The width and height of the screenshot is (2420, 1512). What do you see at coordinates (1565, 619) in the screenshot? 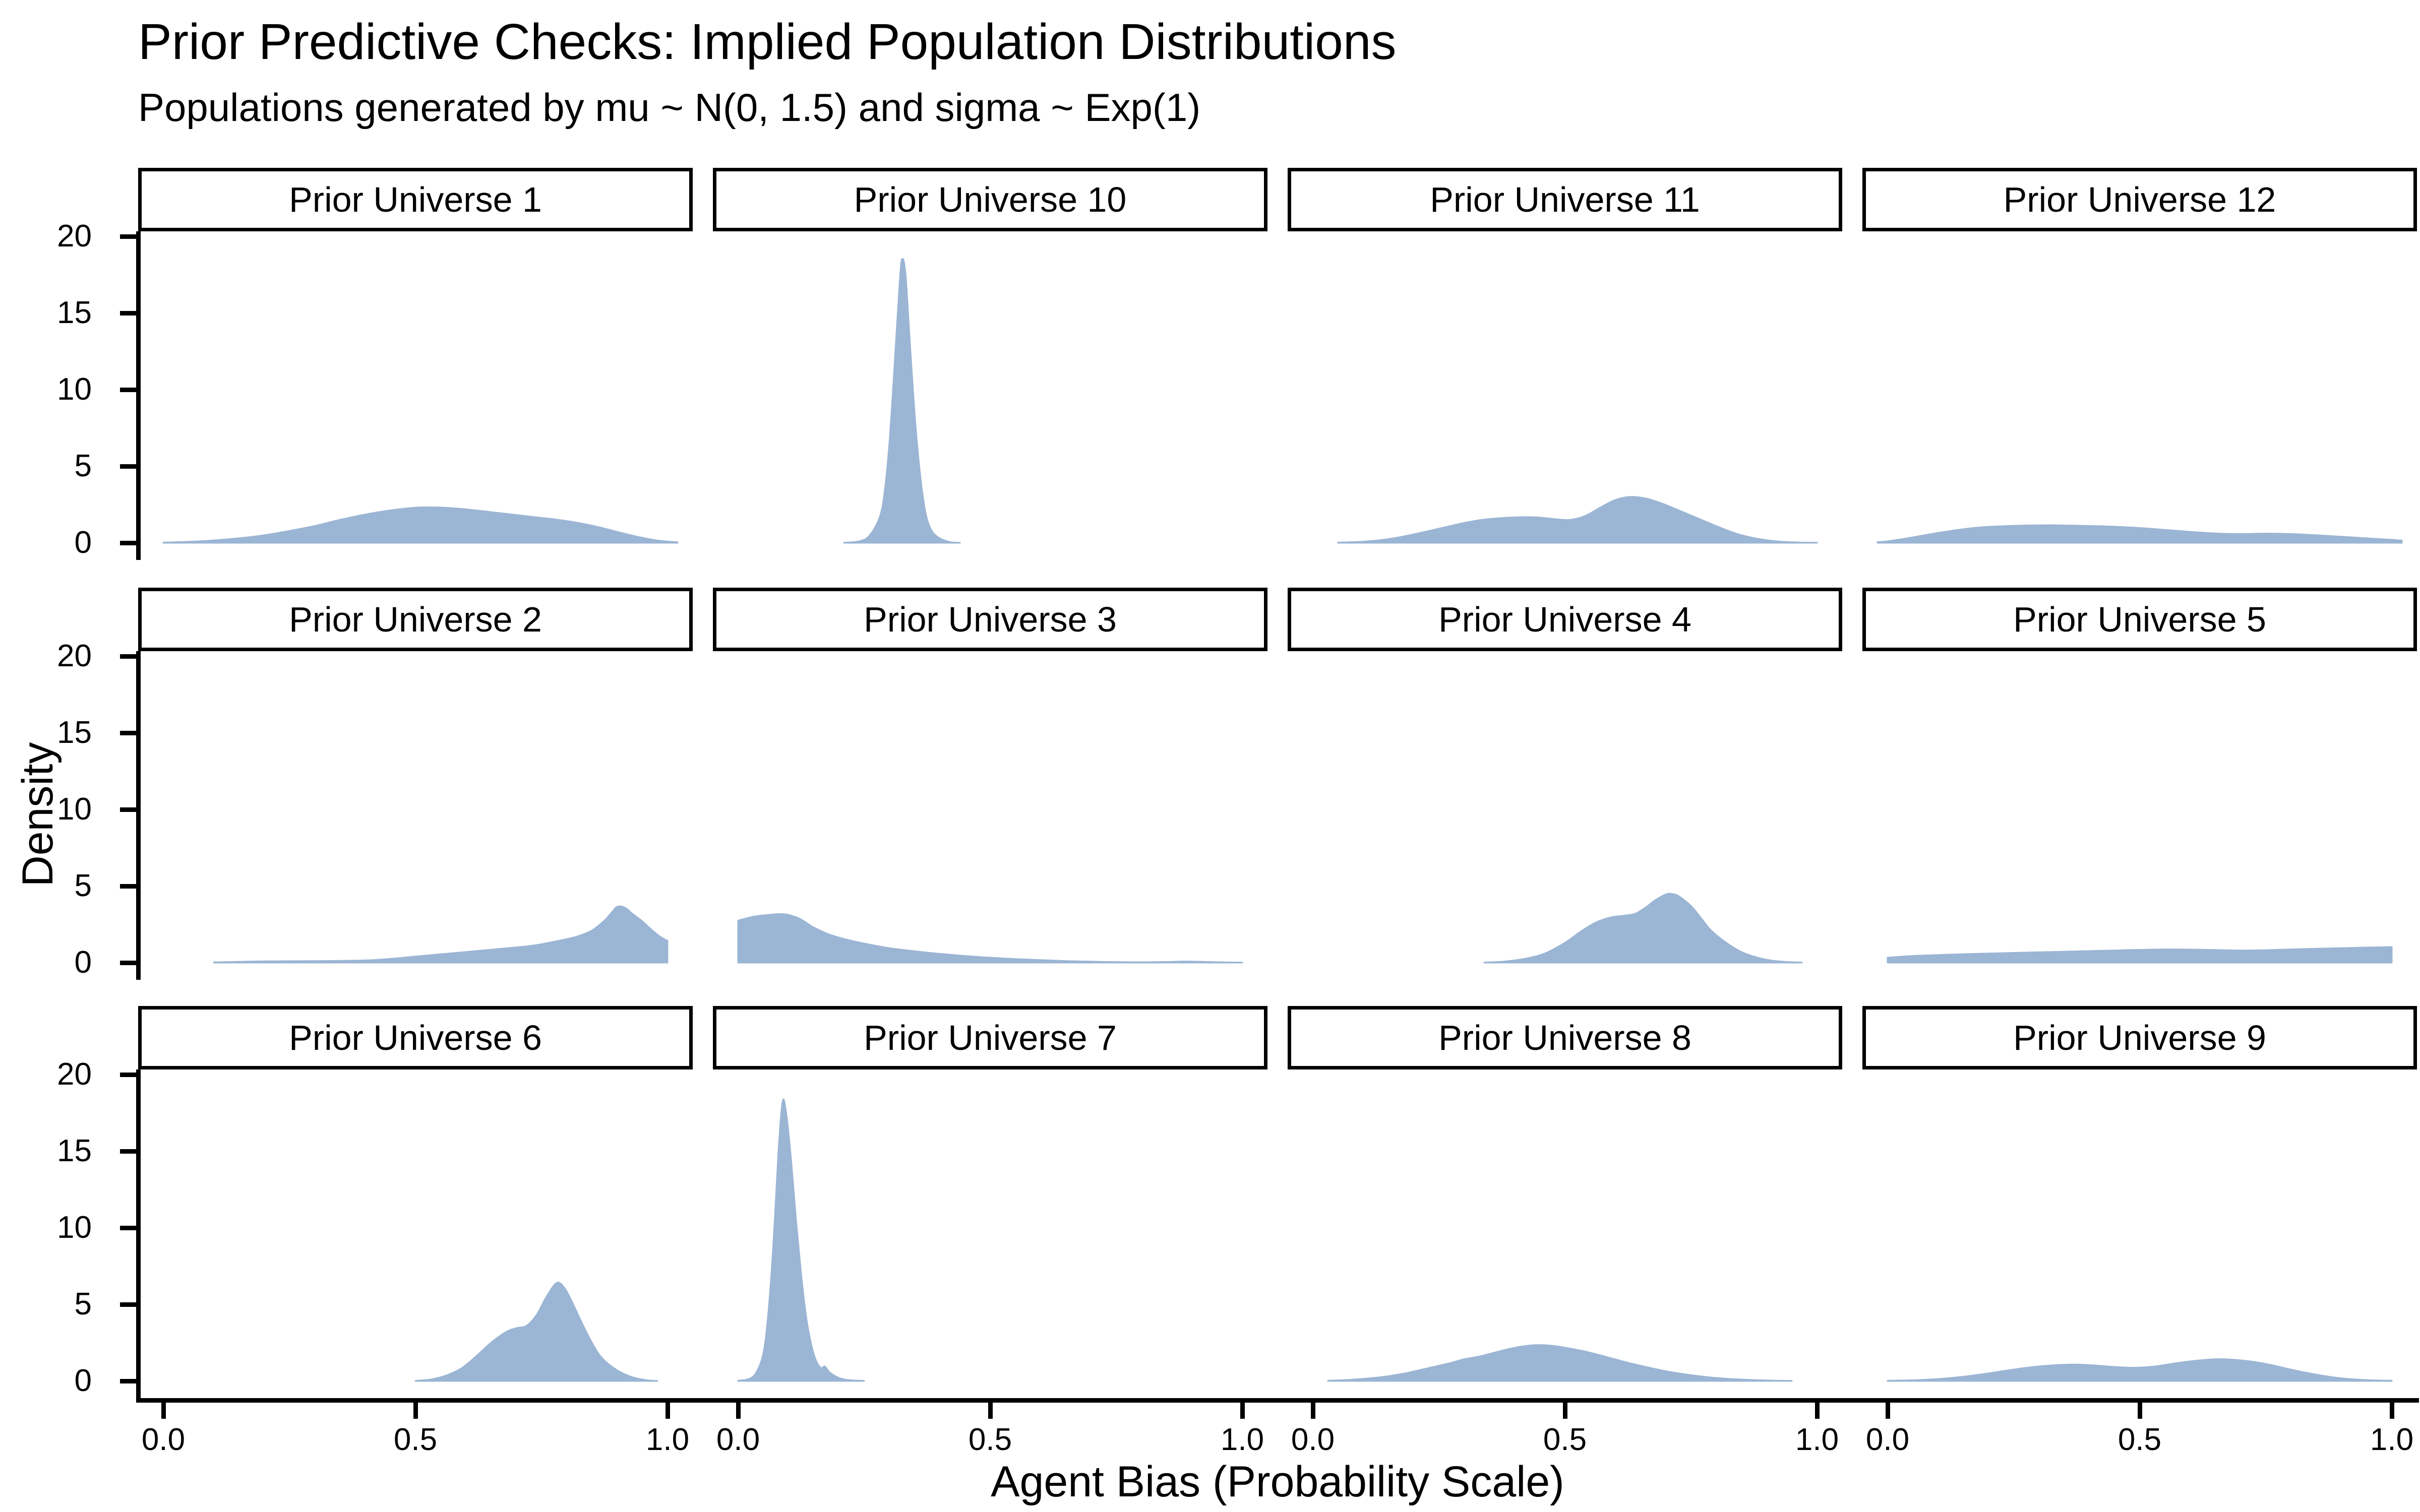
I see `facet-strip: Prior Universe 4` at bounding box center [1565, 619].